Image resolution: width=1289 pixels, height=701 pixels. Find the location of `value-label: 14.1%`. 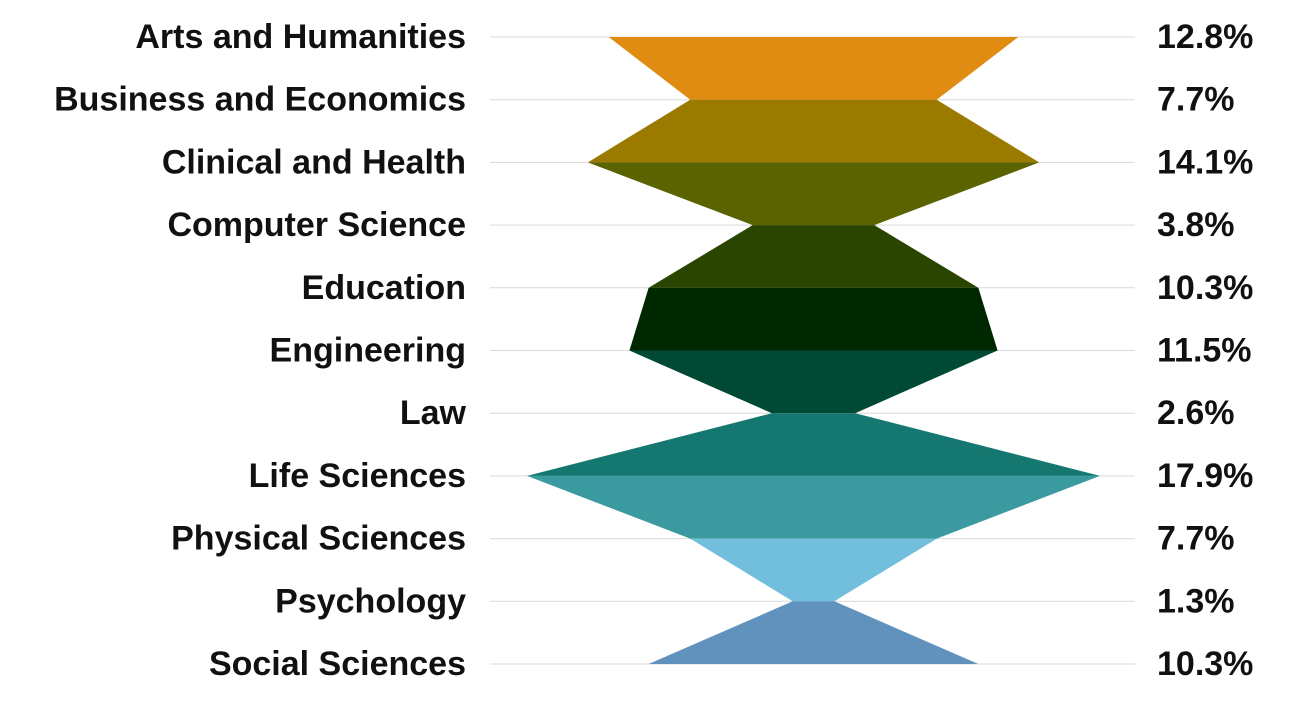

value-label: 14.1% is located at coordinates (1205, 162).